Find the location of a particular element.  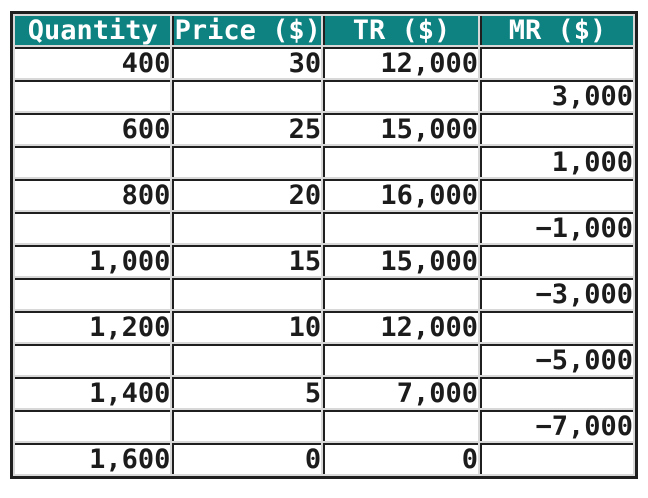

table-row: 1,000 15 15,000 is located at coordinates (324, 260).